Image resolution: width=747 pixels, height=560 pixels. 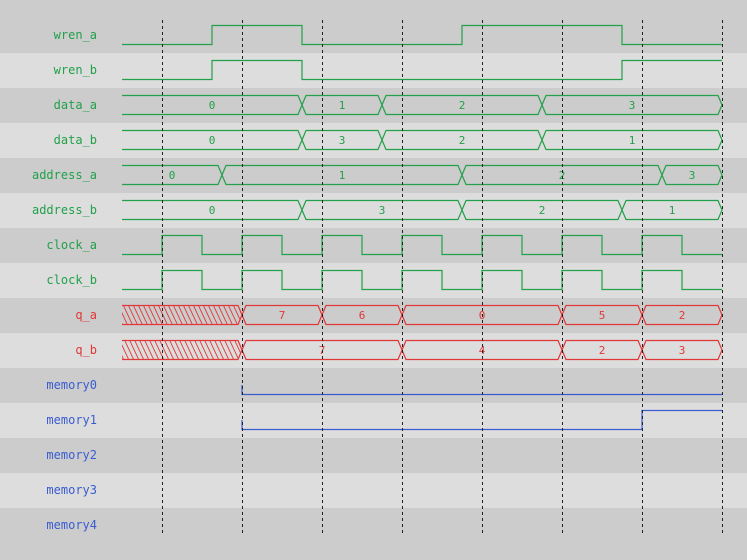 I want to click on signal-label: memory3, so click(x=71, y=490).